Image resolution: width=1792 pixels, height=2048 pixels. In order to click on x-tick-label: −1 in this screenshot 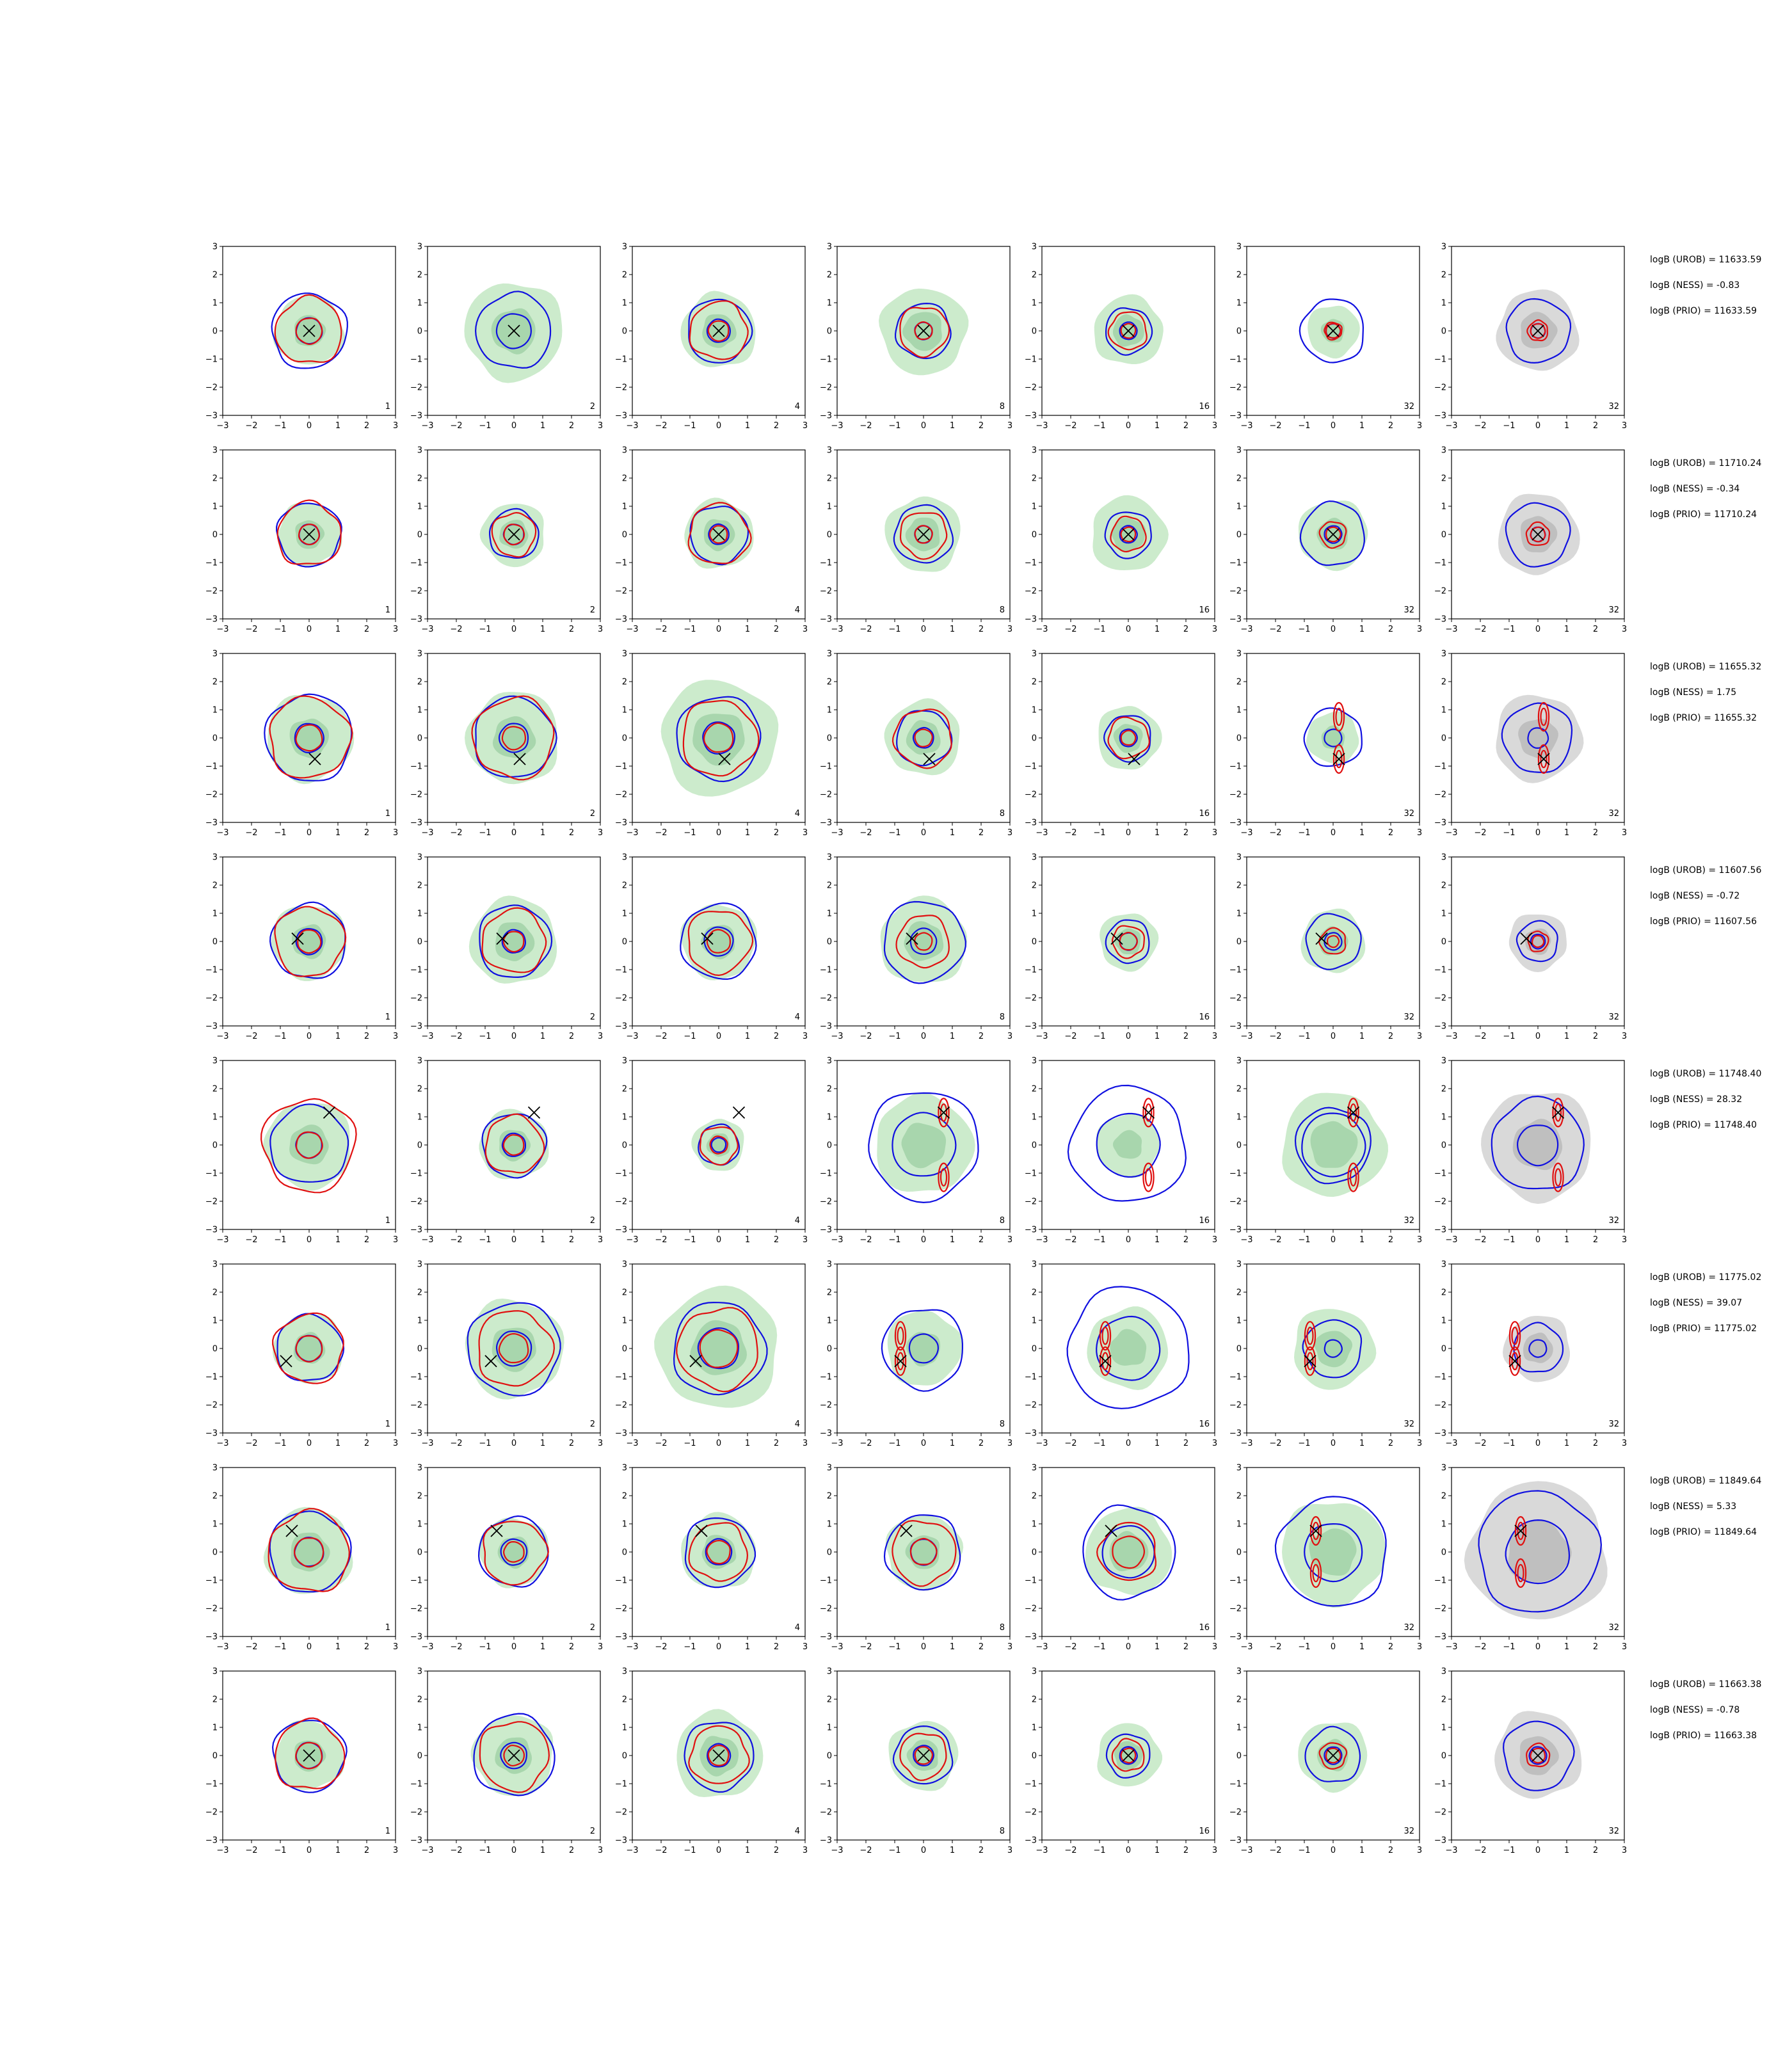, I will do `click(1304, 426)`.